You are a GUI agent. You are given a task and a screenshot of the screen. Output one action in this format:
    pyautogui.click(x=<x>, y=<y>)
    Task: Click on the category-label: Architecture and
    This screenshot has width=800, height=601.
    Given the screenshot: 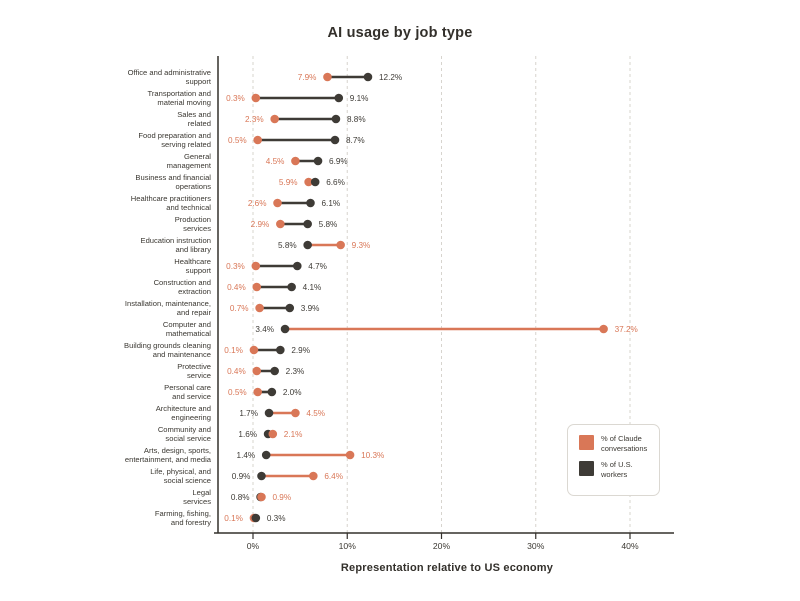 What is the action you would take?
    pyautogui.click(x=183, y=408)
    